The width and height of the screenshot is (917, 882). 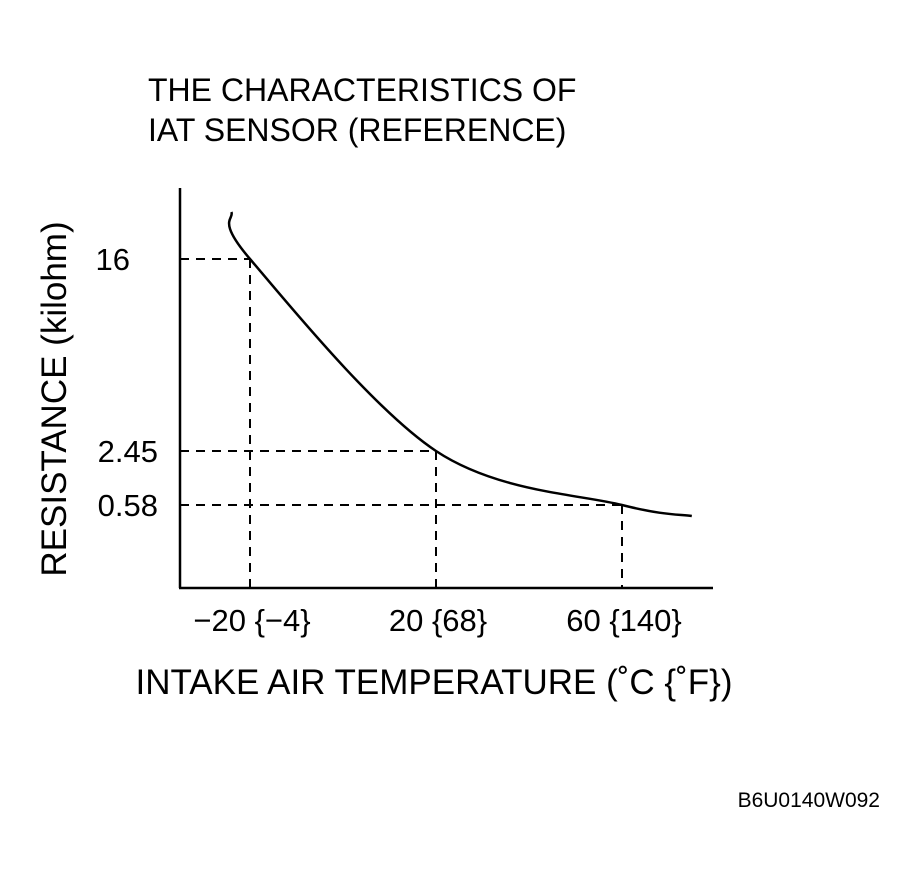 I want to click on x-tick-label: −20 {−4}, so click(x=251, y=620).